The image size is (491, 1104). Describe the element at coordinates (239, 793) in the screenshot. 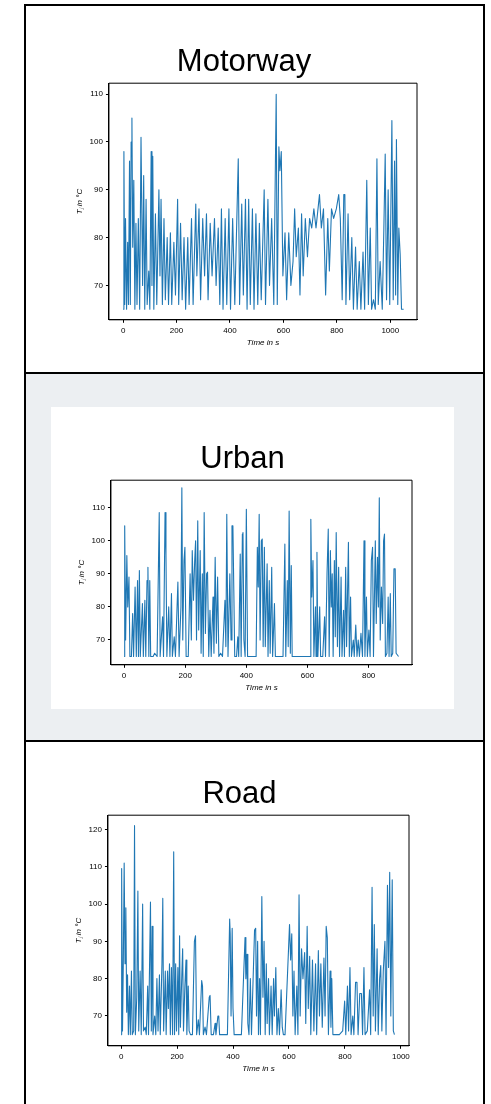

I see `chart-title: Road` at that location.